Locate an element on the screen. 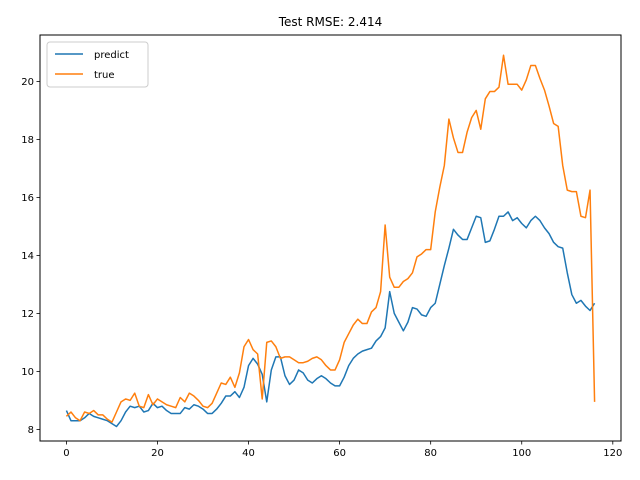 This screenshot has width=640, height=480. chart-title: Test RMSE: 2.414 is located at coordinates (330, 22).